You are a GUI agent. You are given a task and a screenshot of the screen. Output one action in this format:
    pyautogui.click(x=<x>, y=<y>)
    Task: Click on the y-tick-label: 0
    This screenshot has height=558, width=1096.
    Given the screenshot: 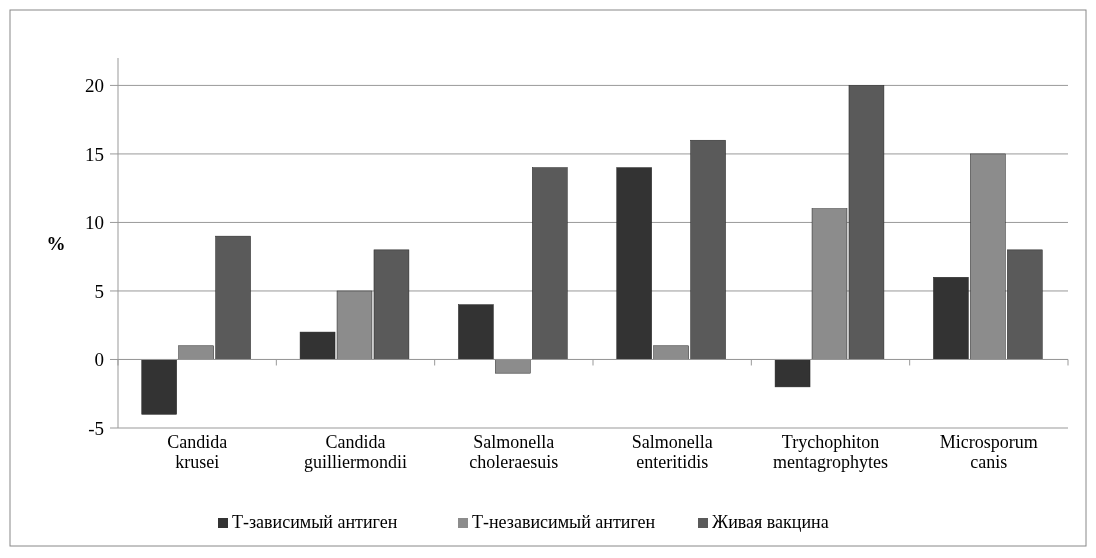 What is the action you would take?
    pyautogui.click(x=99, y=360)
    